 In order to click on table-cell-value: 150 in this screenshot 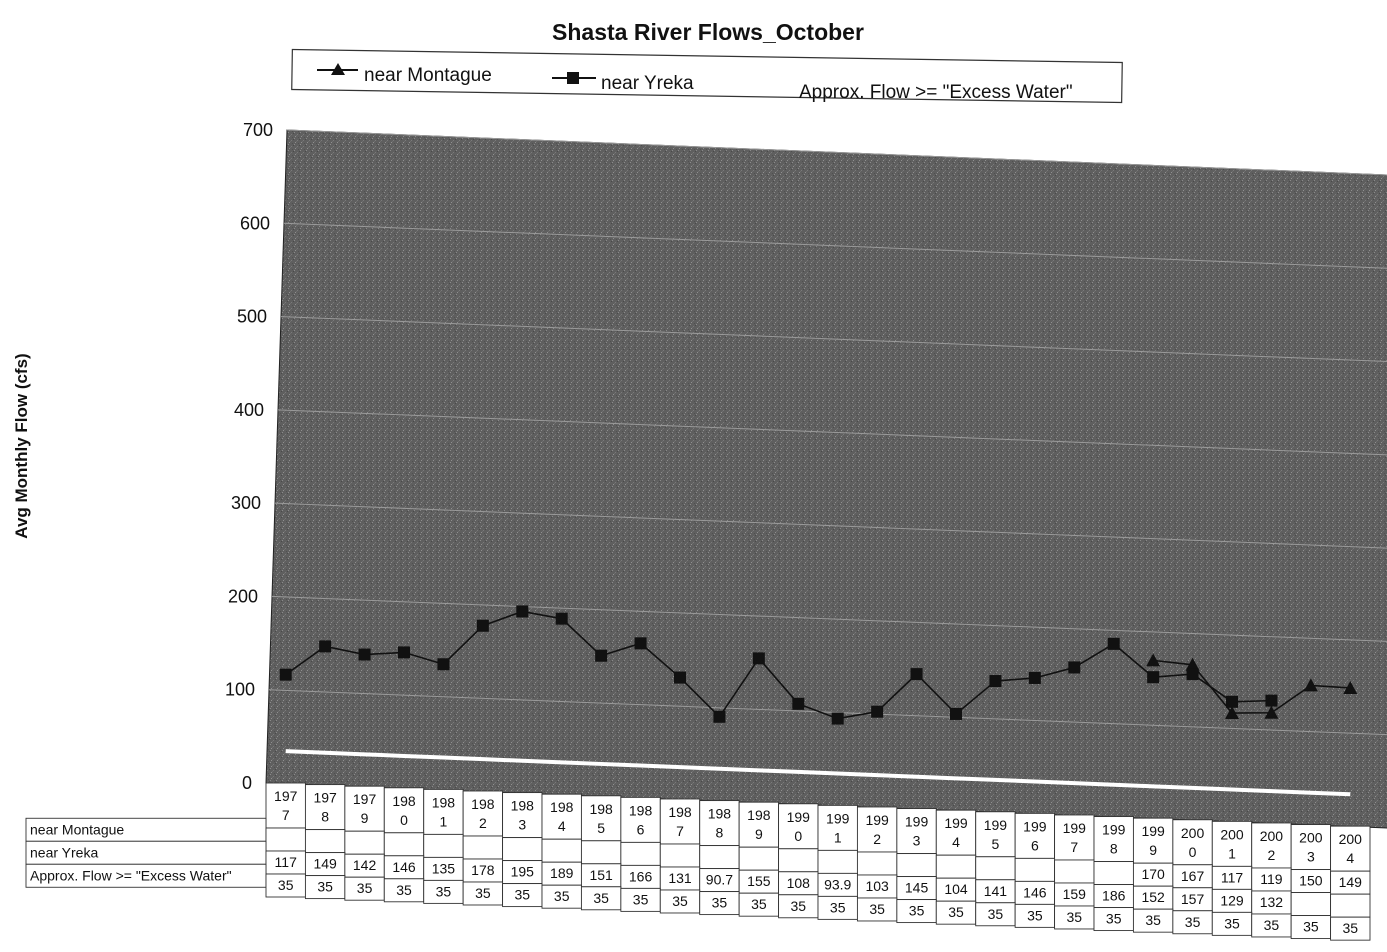, I will do `click(1311, 881)`.